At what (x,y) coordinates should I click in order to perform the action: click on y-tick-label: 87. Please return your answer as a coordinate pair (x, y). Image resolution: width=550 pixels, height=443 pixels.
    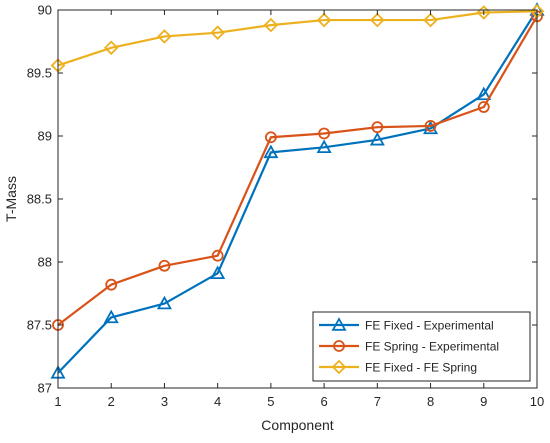
    Looking at the image, I should click on (45, 388).